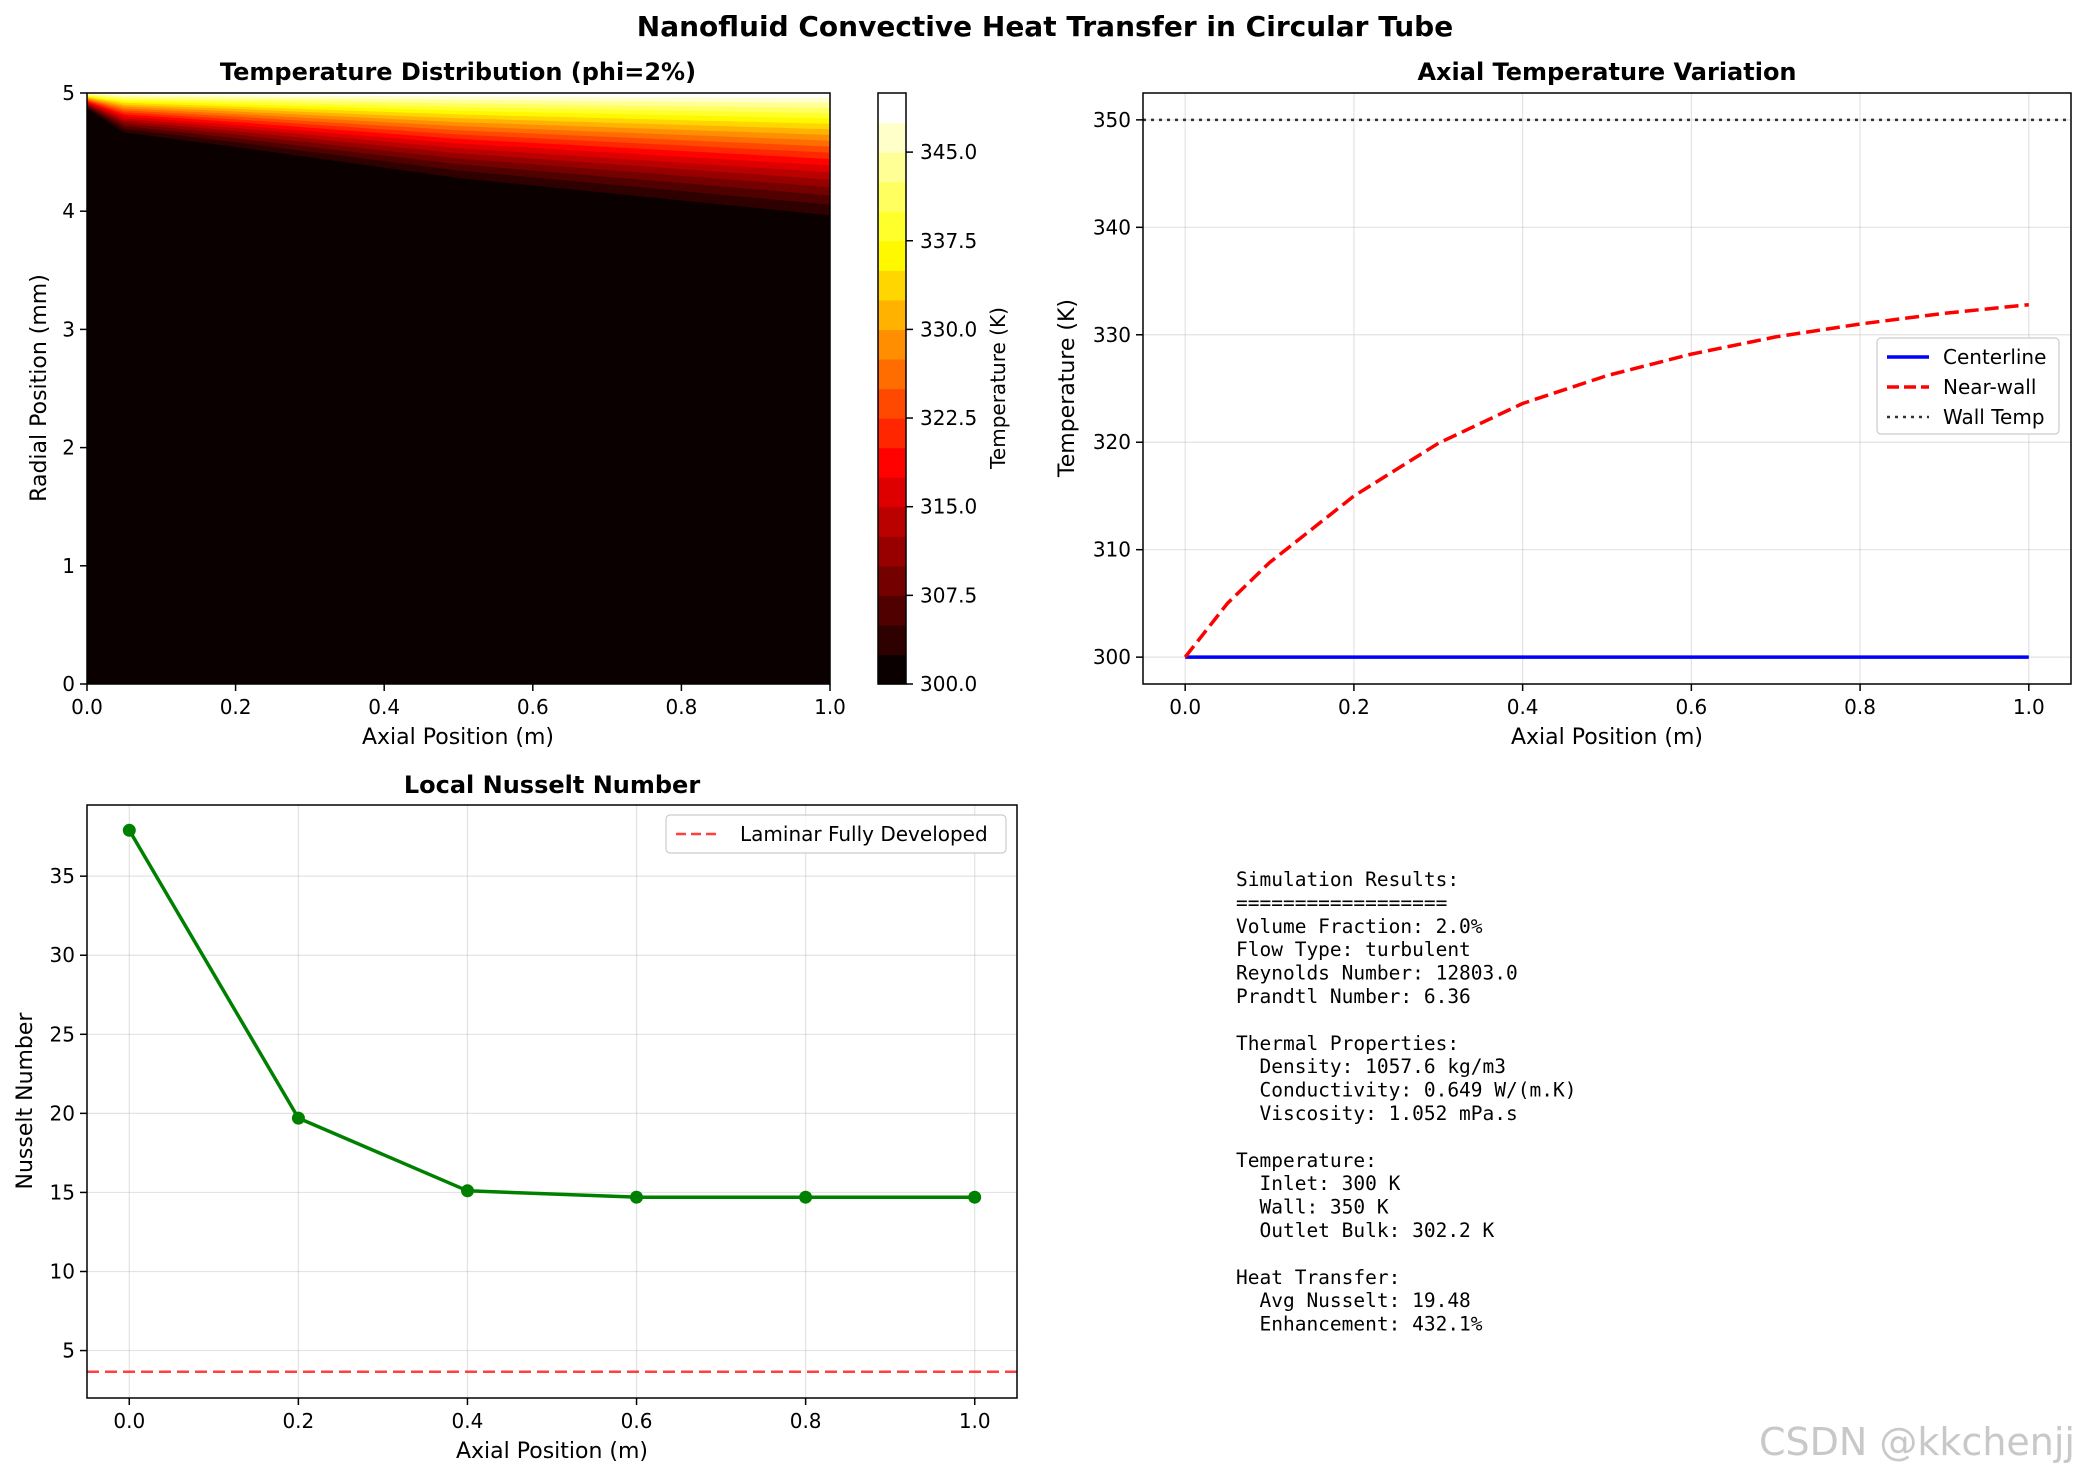 This screenshot has height=1477, width=2085. What do you see at coordinates (681, 707) in the screenshot?
I see `heatmap-x-tick-label: 0.8` at bounding box center [681, 707].